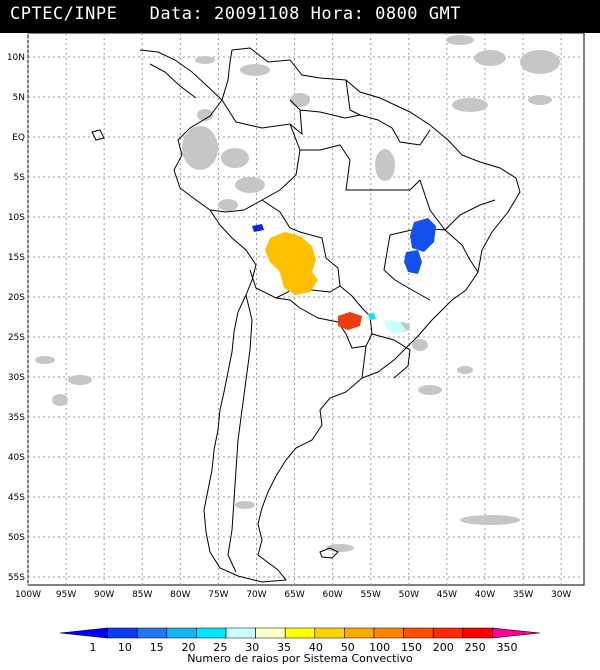 Image resolution: width=600 pixels, height=670 pixels. What do you see at coordinates (98, 135) in the screenshot?
I see `caribbean-islands` at bounding box center [98, 135].